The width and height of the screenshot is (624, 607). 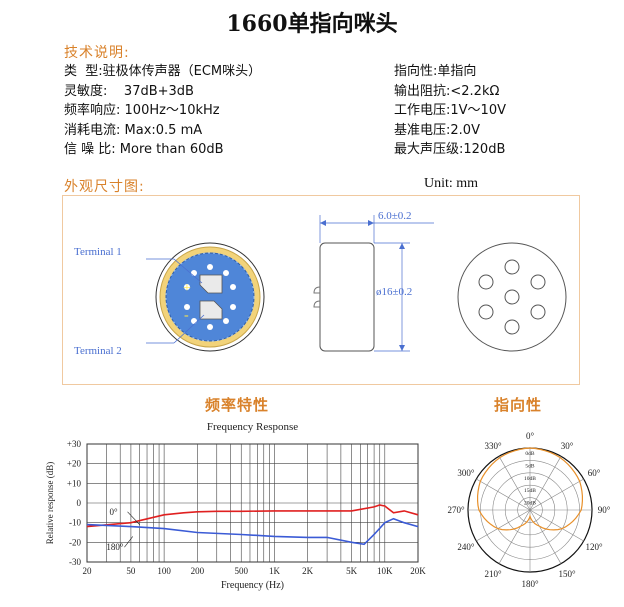 What do you see at coordinates (275, 571) in the screenshot?
I see `x-tick-label: 1K` at bounding box center [275, 571].